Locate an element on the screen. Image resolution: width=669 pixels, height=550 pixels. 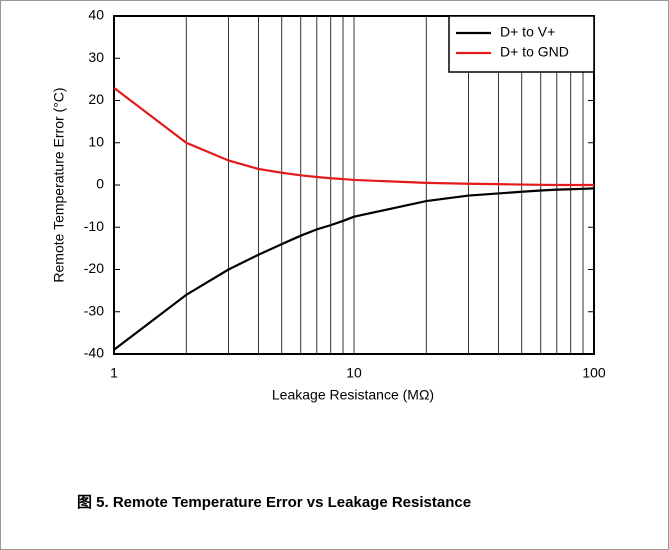
x-tick-label: 10 is located at coordinates (354, 373).